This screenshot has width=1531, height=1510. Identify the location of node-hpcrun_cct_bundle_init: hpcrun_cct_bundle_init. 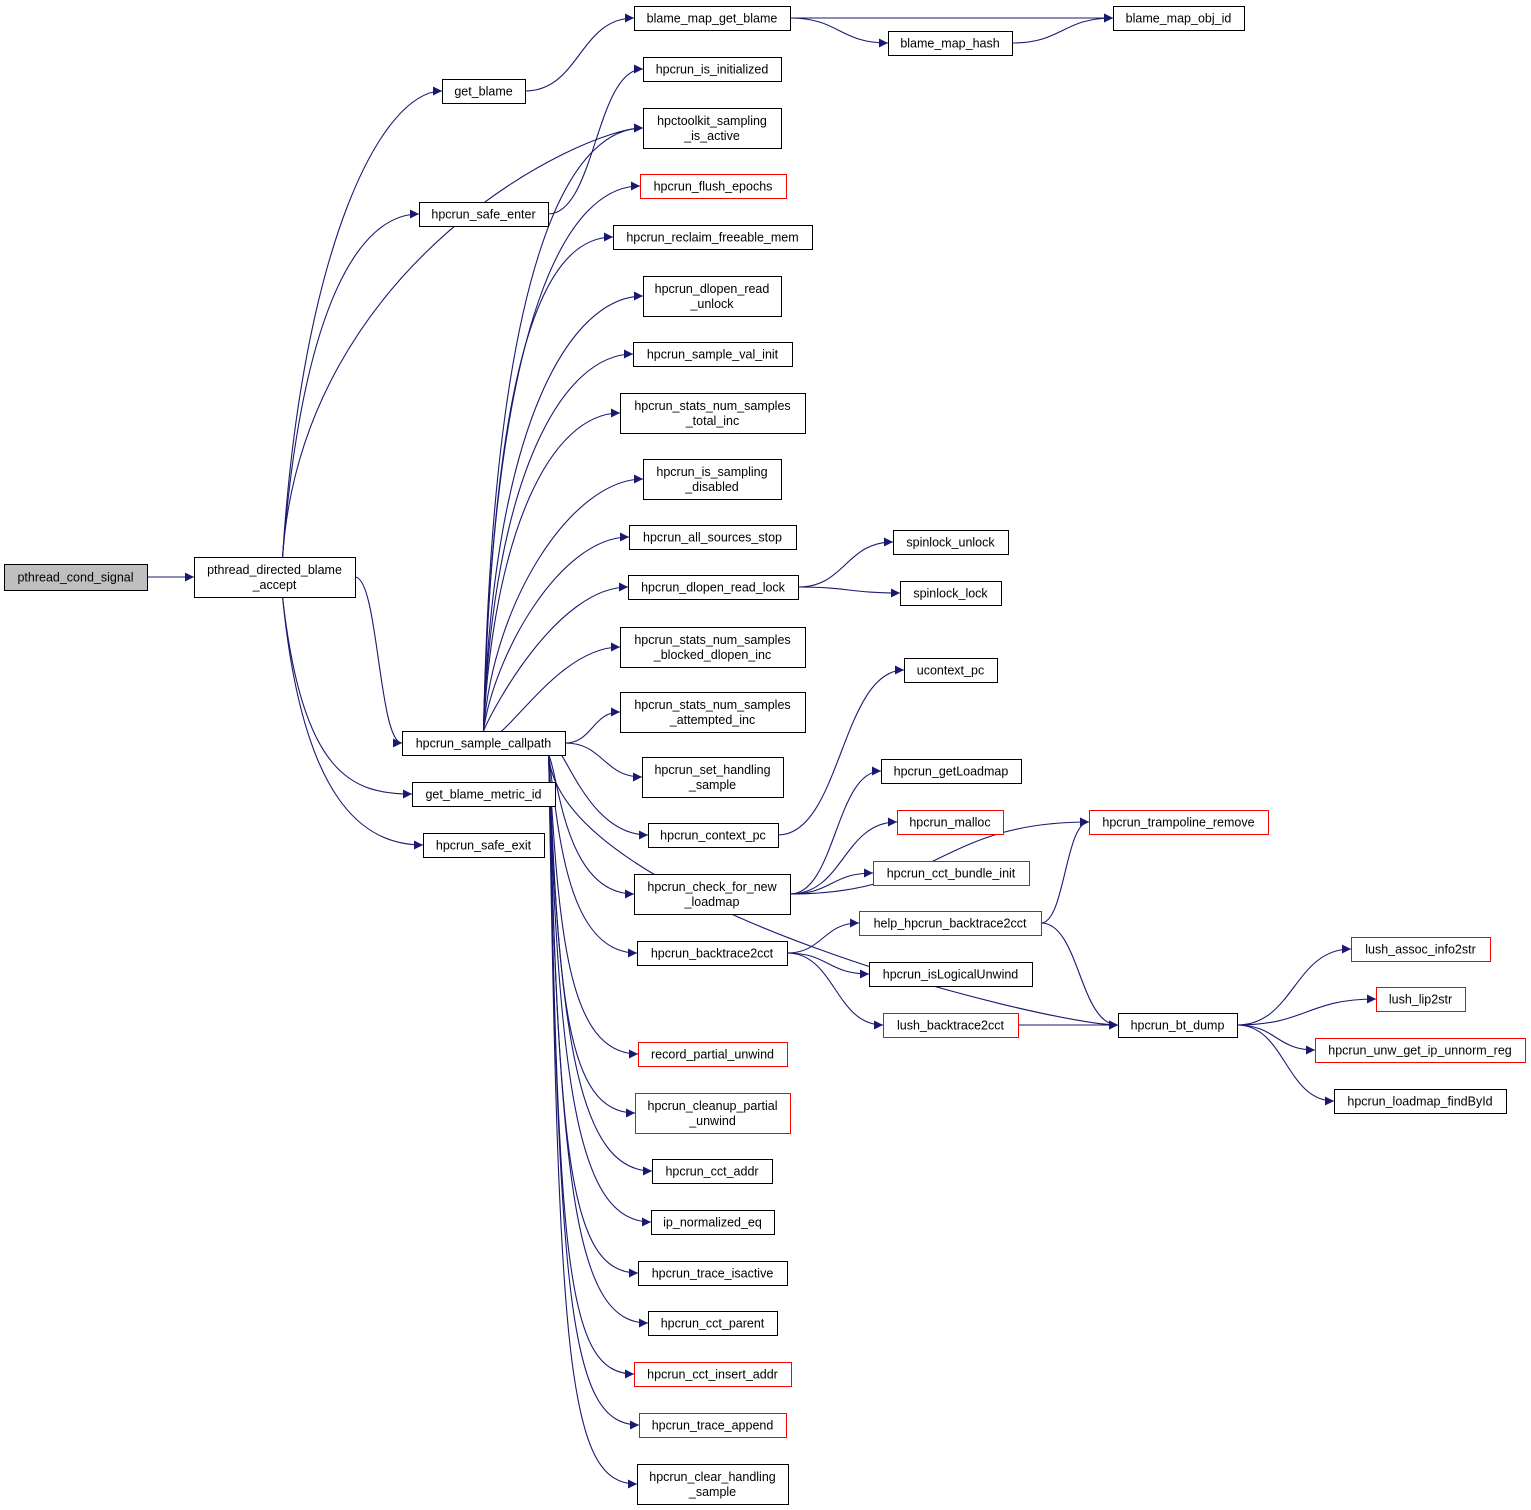
(951, 873).